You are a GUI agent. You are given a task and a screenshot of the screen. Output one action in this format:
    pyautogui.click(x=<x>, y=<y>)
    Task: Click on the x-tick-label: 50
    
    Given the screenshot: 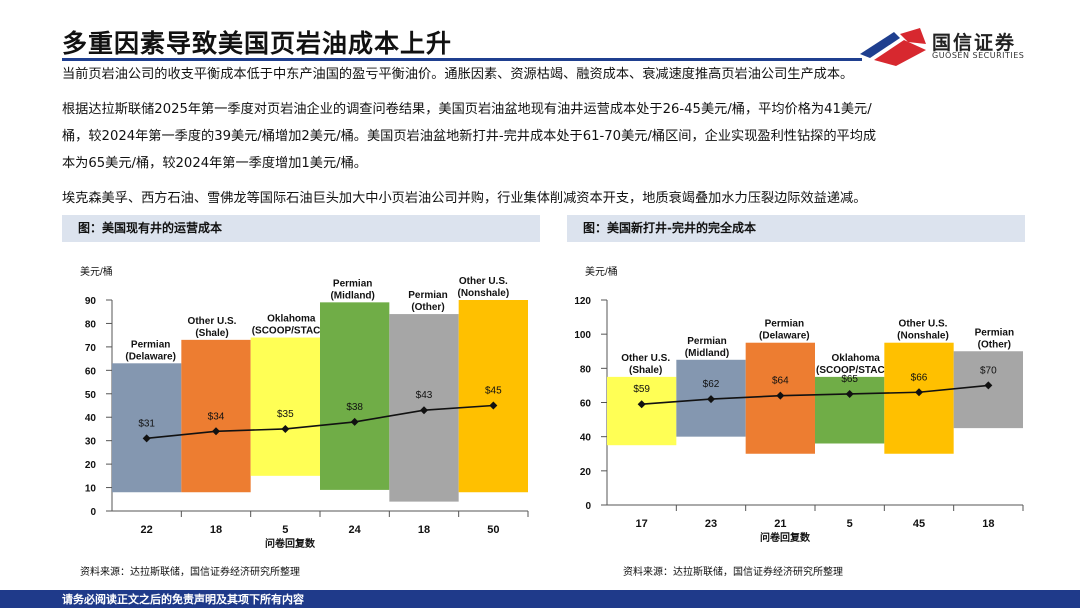 What is the action you would take?
    pyautogui.click(x=493, y=530)
    